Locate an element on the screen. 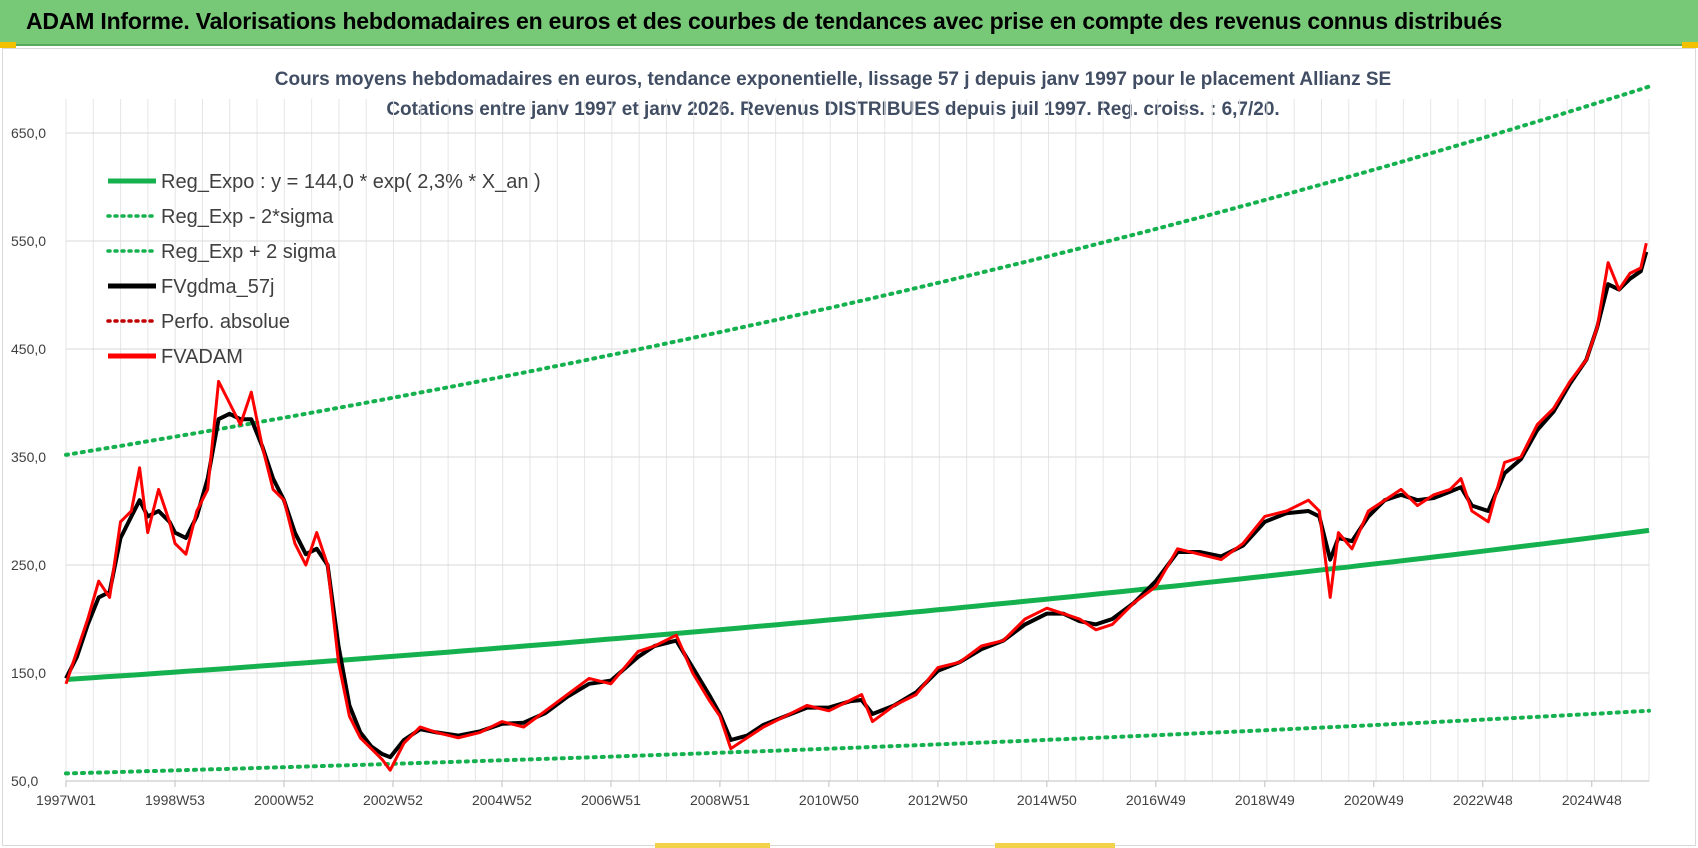 This screenshot has width=1698, height=848. legend-label: Reg_Exp + 2 sigma is located at coordinates (249, 252).